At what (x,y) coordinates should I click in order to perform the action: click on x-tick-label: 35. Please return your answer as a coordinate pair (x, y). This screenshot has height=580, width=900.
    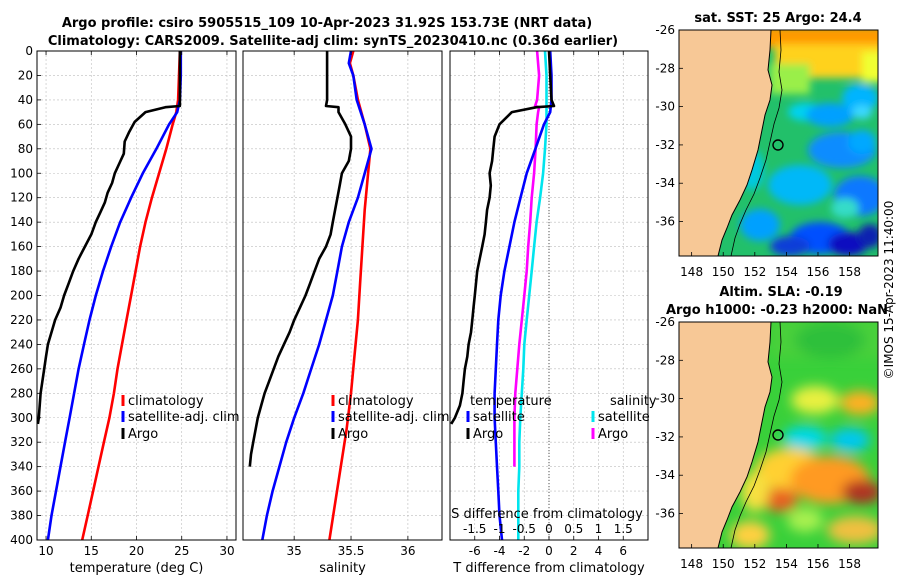
    Looking at the image, I should click on (294, 551).